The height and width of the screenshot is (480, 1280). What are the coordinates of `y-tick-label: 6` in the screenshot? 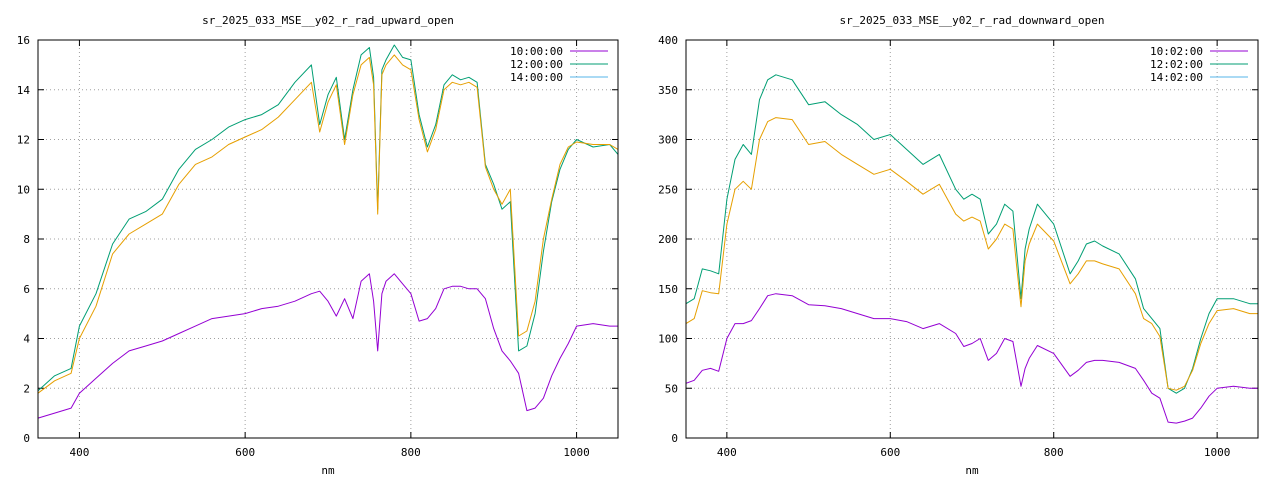 It's located at (26, 289).